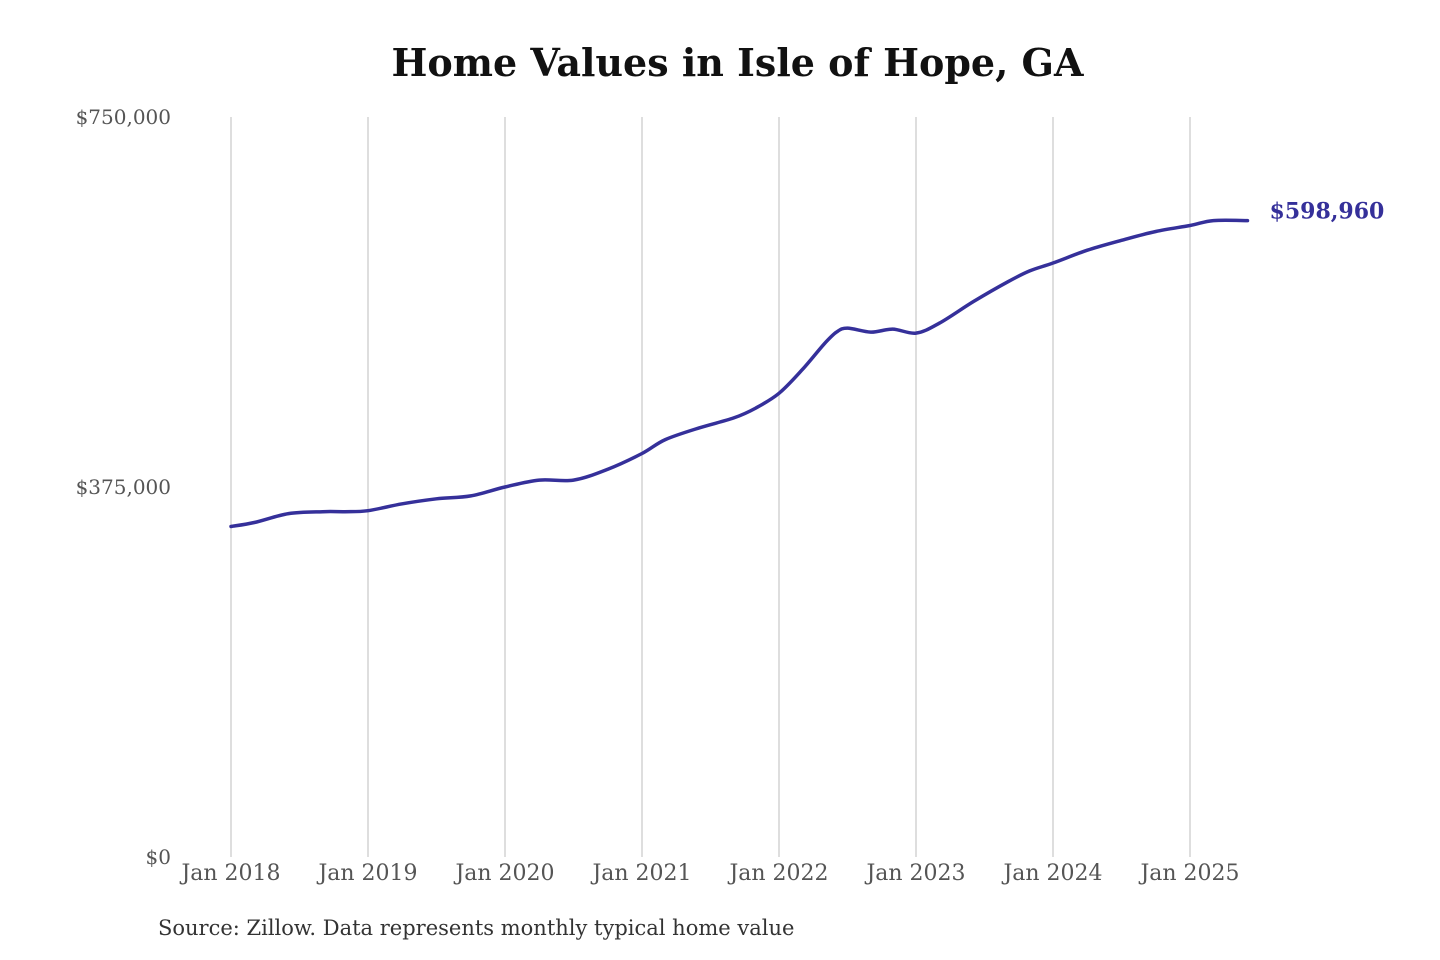 This screenshot has height=960, width=1440. I want to click on chart-title: Home Values in Isle of Hope, GA, so click(737, 62).